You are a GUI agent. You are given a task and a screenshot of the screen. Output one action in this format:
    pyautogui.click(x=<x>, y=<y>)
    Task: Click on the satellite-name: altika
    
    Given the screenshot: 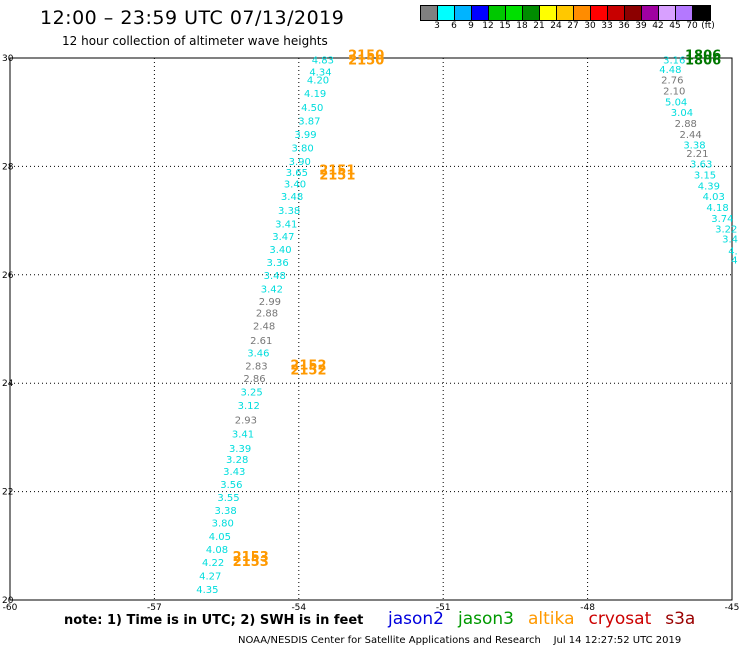 What is the action you would take?
    pyautogui.click(x=551, y=619)
    